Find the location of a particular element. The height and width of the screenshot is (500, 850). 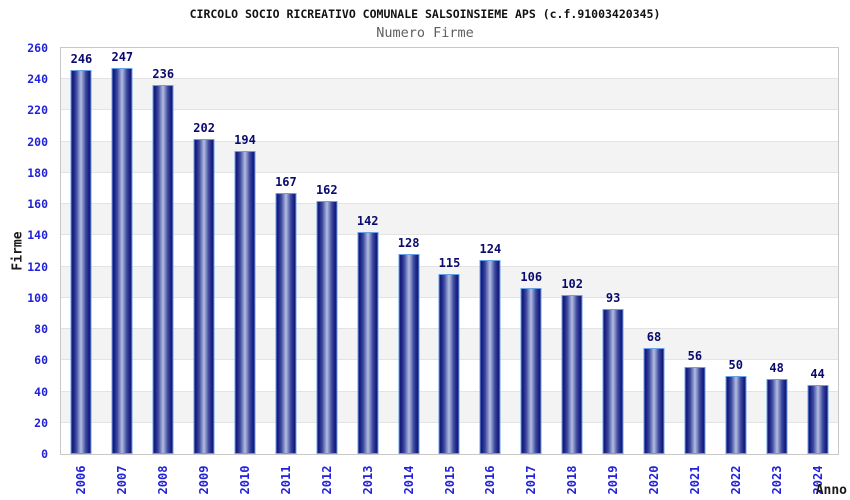

bar-slot: 236 is located at coordinates (163, 251).